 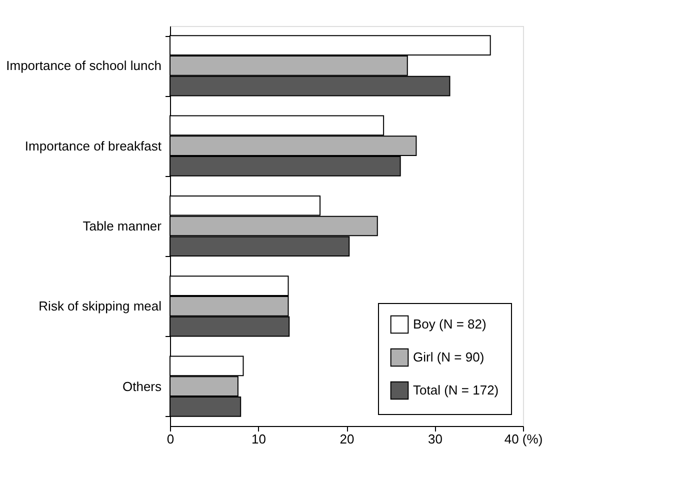 I want to click on y-tick-label: Table manner, so click(x=122, y=226).